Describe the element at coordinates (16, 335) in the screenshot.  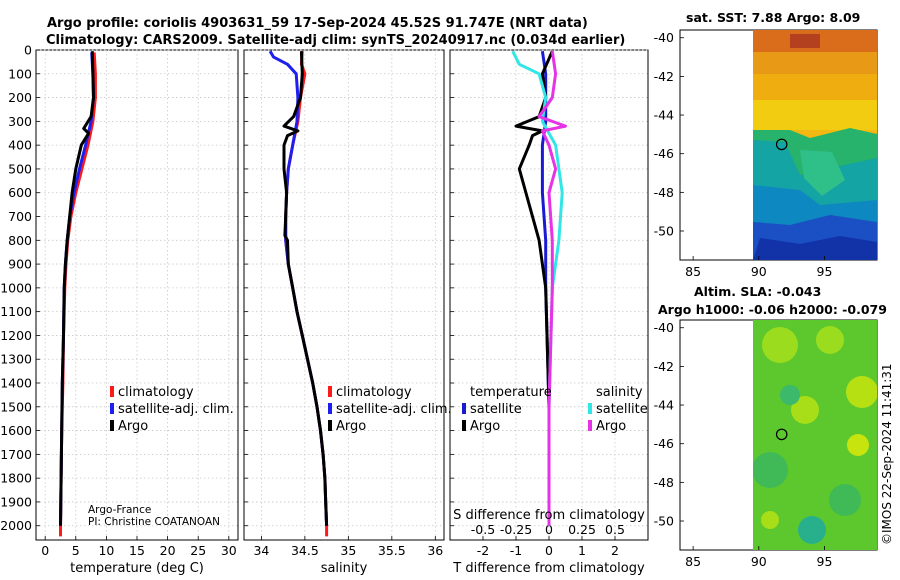
I see `depth-tick-label: 1200` at that location.